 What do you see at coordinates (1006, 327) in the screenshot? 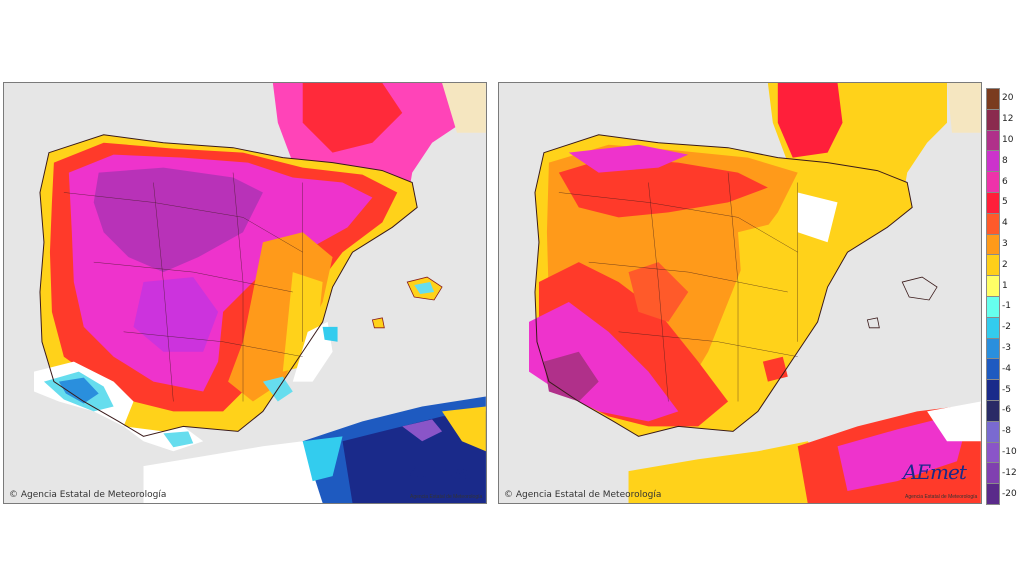
I see `legend-tick-label: -2` at bounding box center [1006, 327].